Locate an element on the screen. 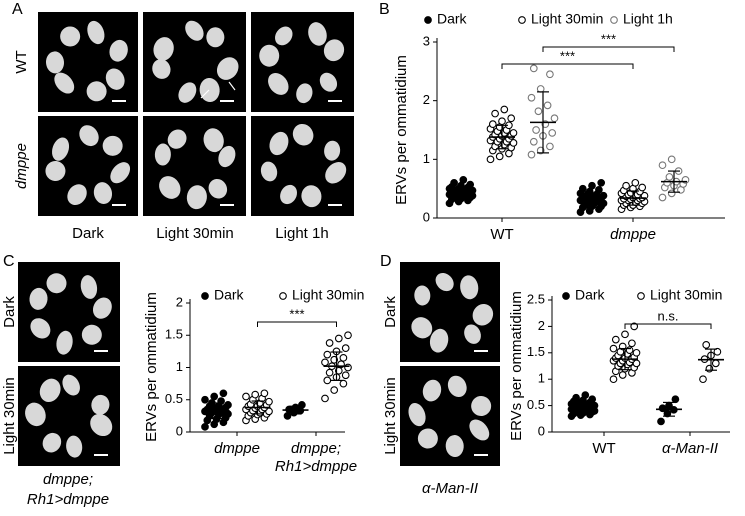  row-label: dmppe is located at coordinates (21, 166).